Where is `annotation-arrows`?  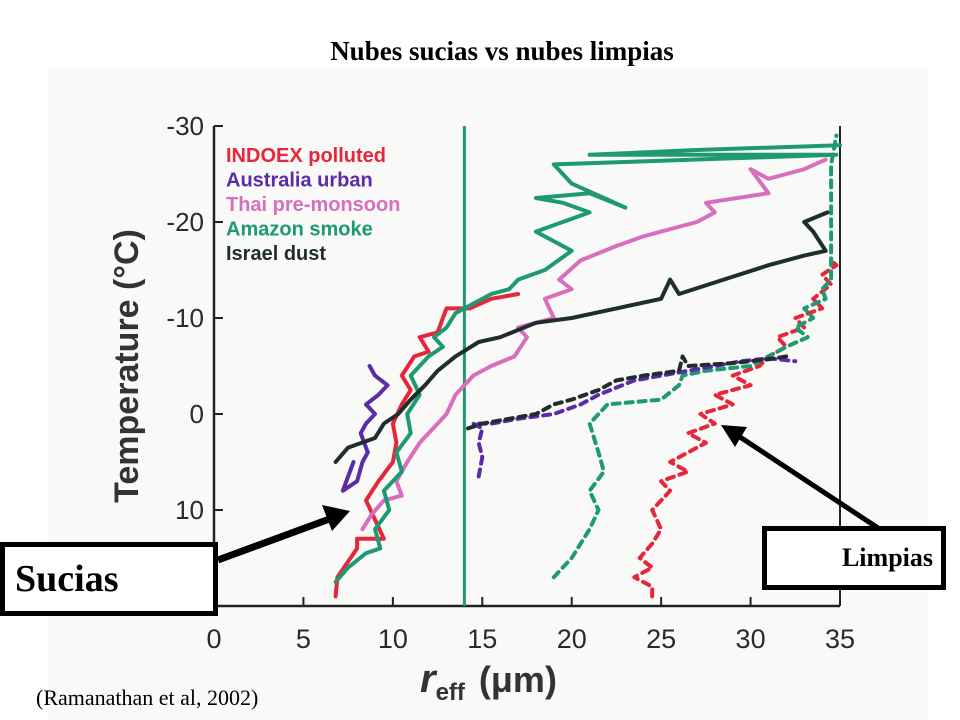
annotation-arrows is located at coordinates (548, 494).